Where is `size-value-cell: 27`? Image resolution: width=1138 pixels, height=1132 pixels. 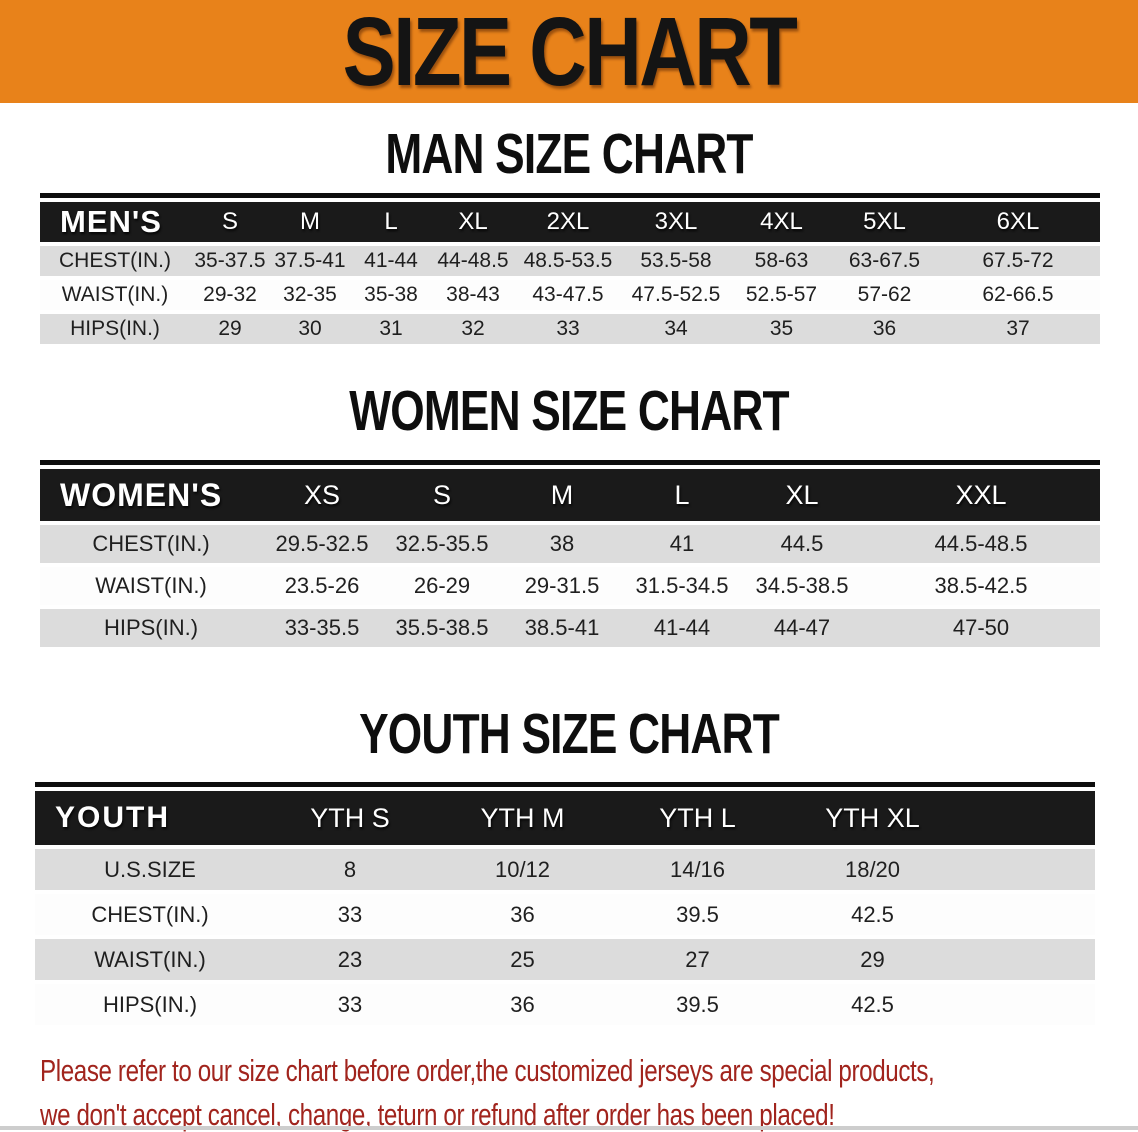 size-value-cell: 27 is located at coordinates (697, 959).